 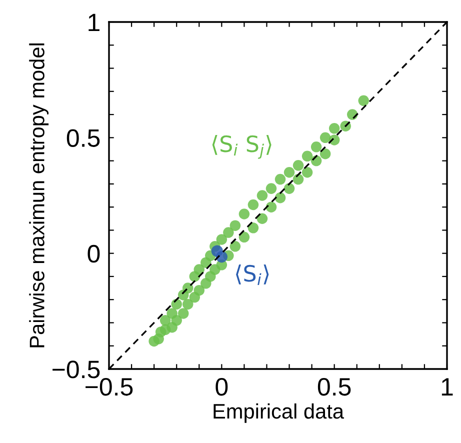 I want to click on y-tick-label: 0.5, so click(x=83, y=138).